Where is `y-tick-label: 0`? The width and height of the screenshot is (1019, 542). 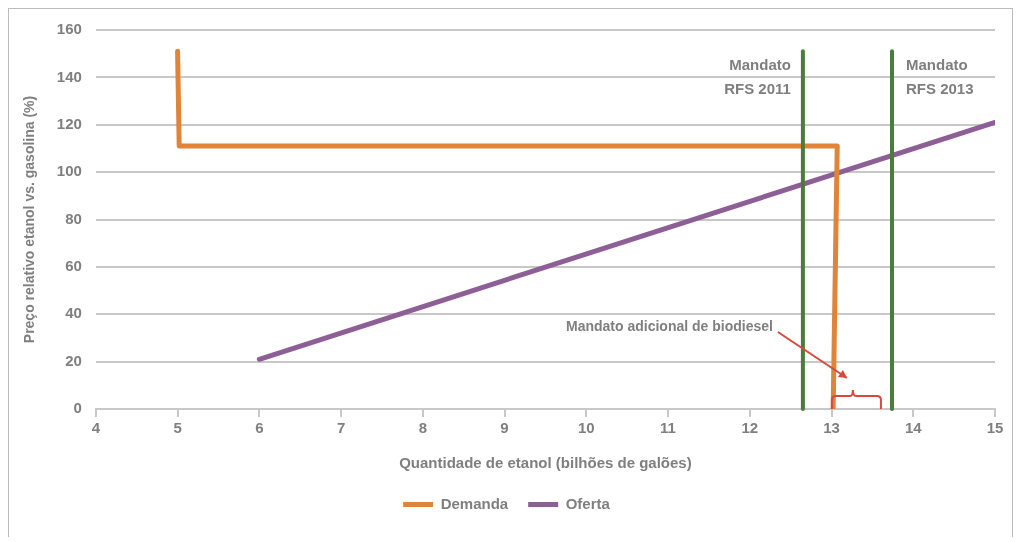
y-tick-label: 0 is located at coordinates (77, 408).